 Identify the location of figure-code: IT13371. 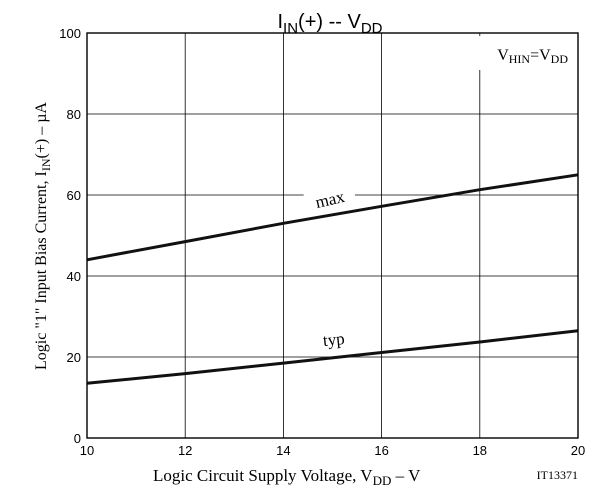
(557, 475).